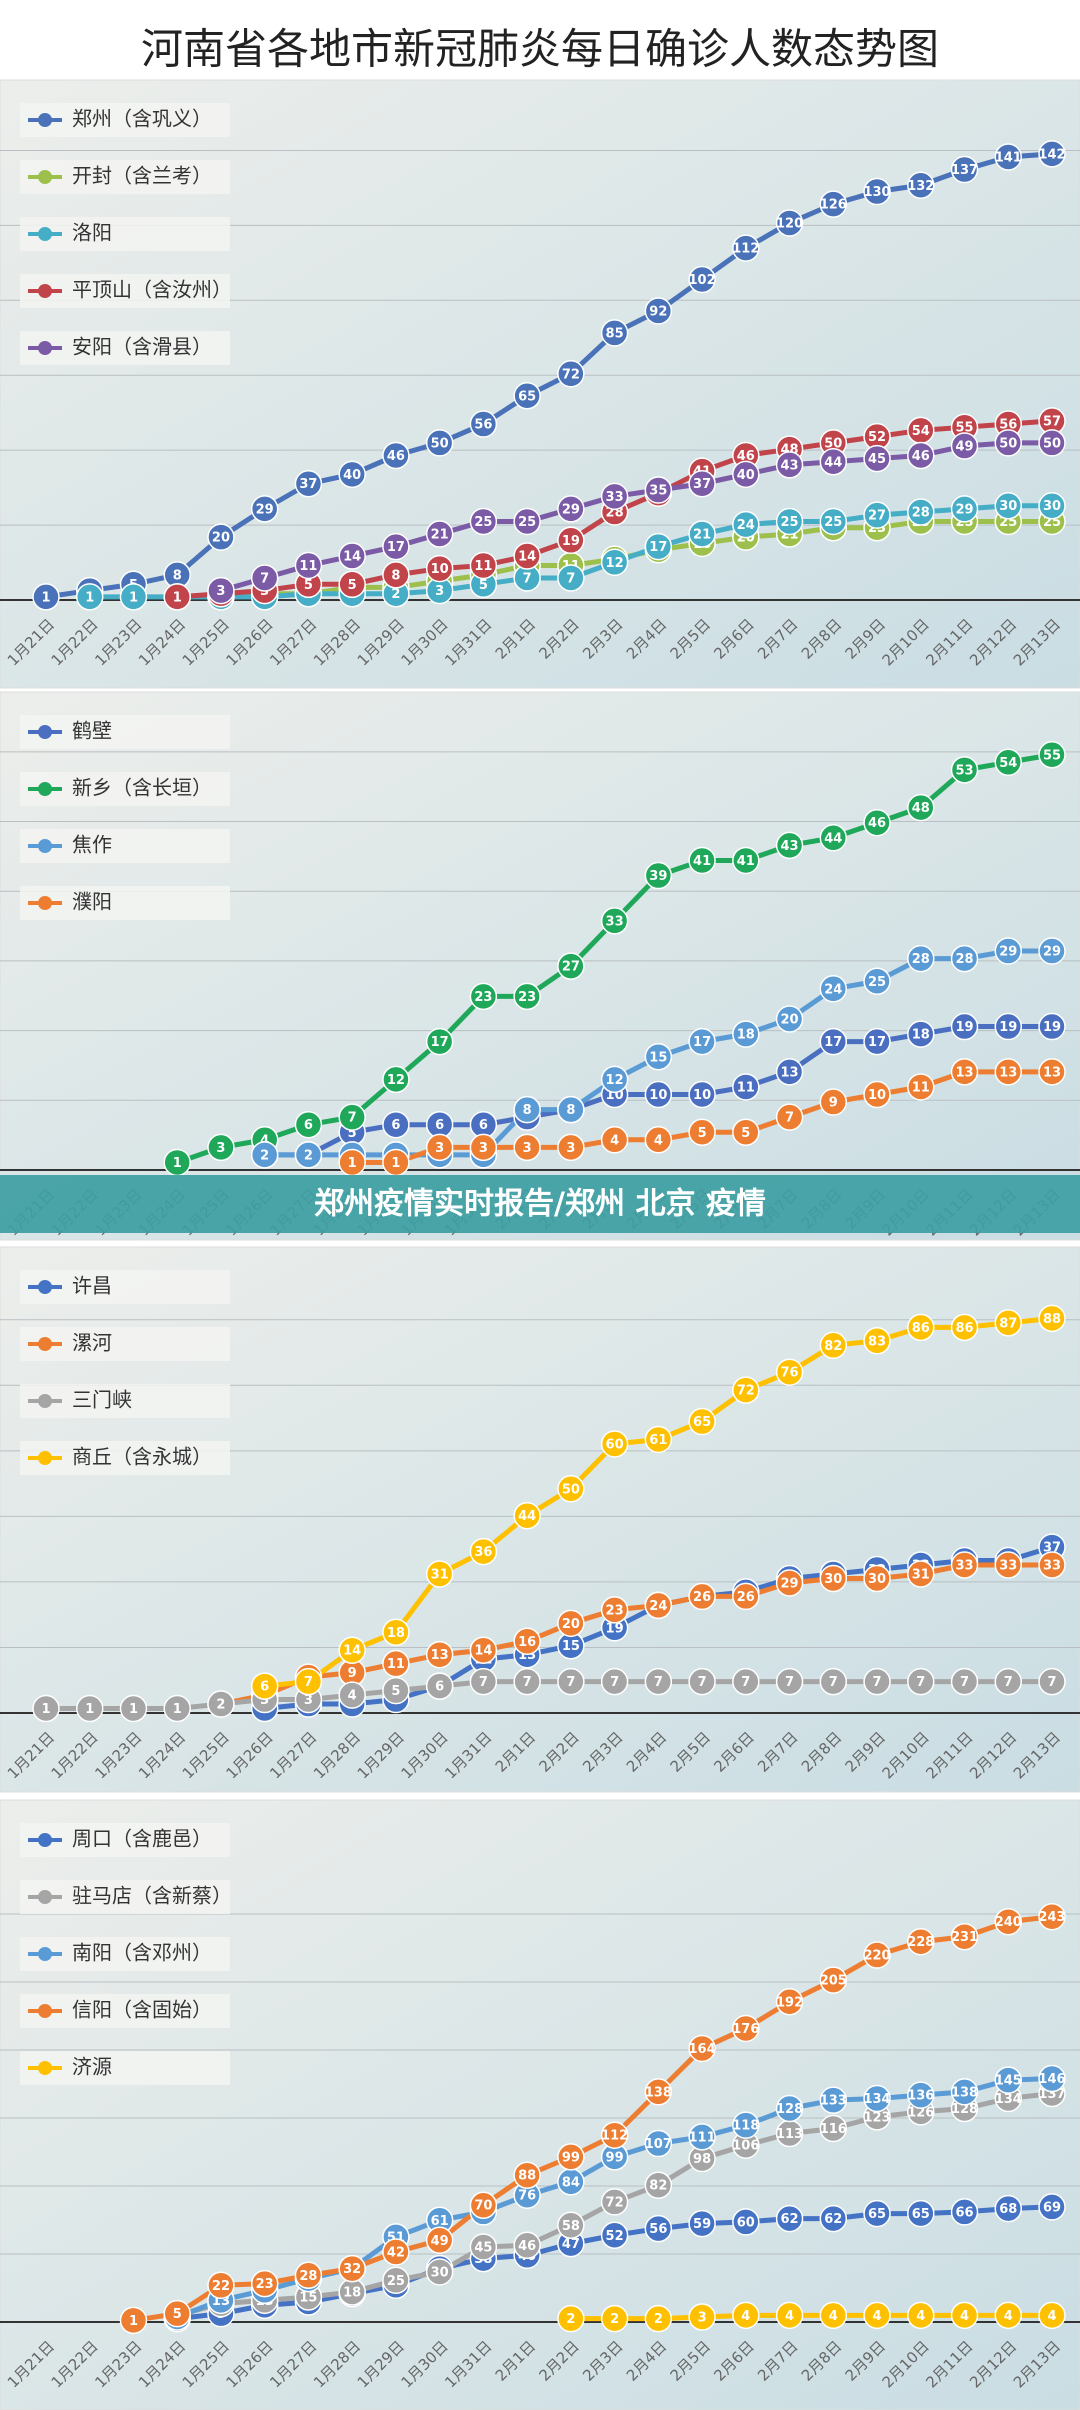 The image size is (1080, 2410). What do you see at coordinates (483, 2247) in the screenshot?
I see `data-label: 45` at bounding box center [483, 2247].